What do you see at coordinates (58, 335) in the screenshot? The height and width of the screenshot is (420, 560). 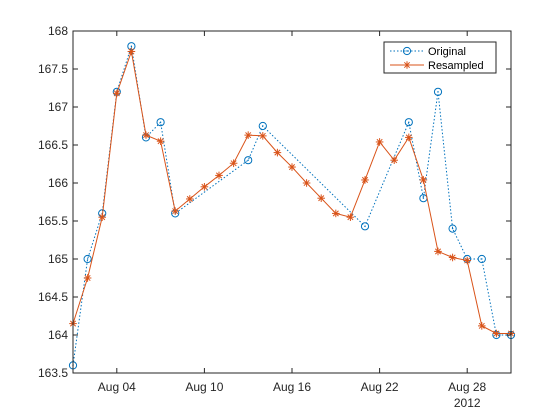 I see `y-tick-label: 164` at bounding box center [58, 335].